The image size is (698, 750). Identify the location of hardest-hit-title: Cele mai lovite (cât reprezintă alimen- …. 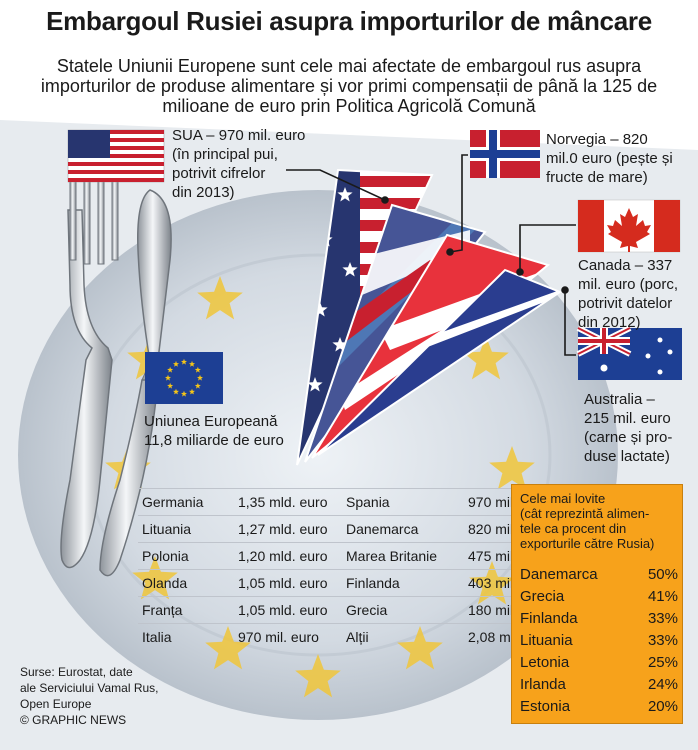
(600, 521).